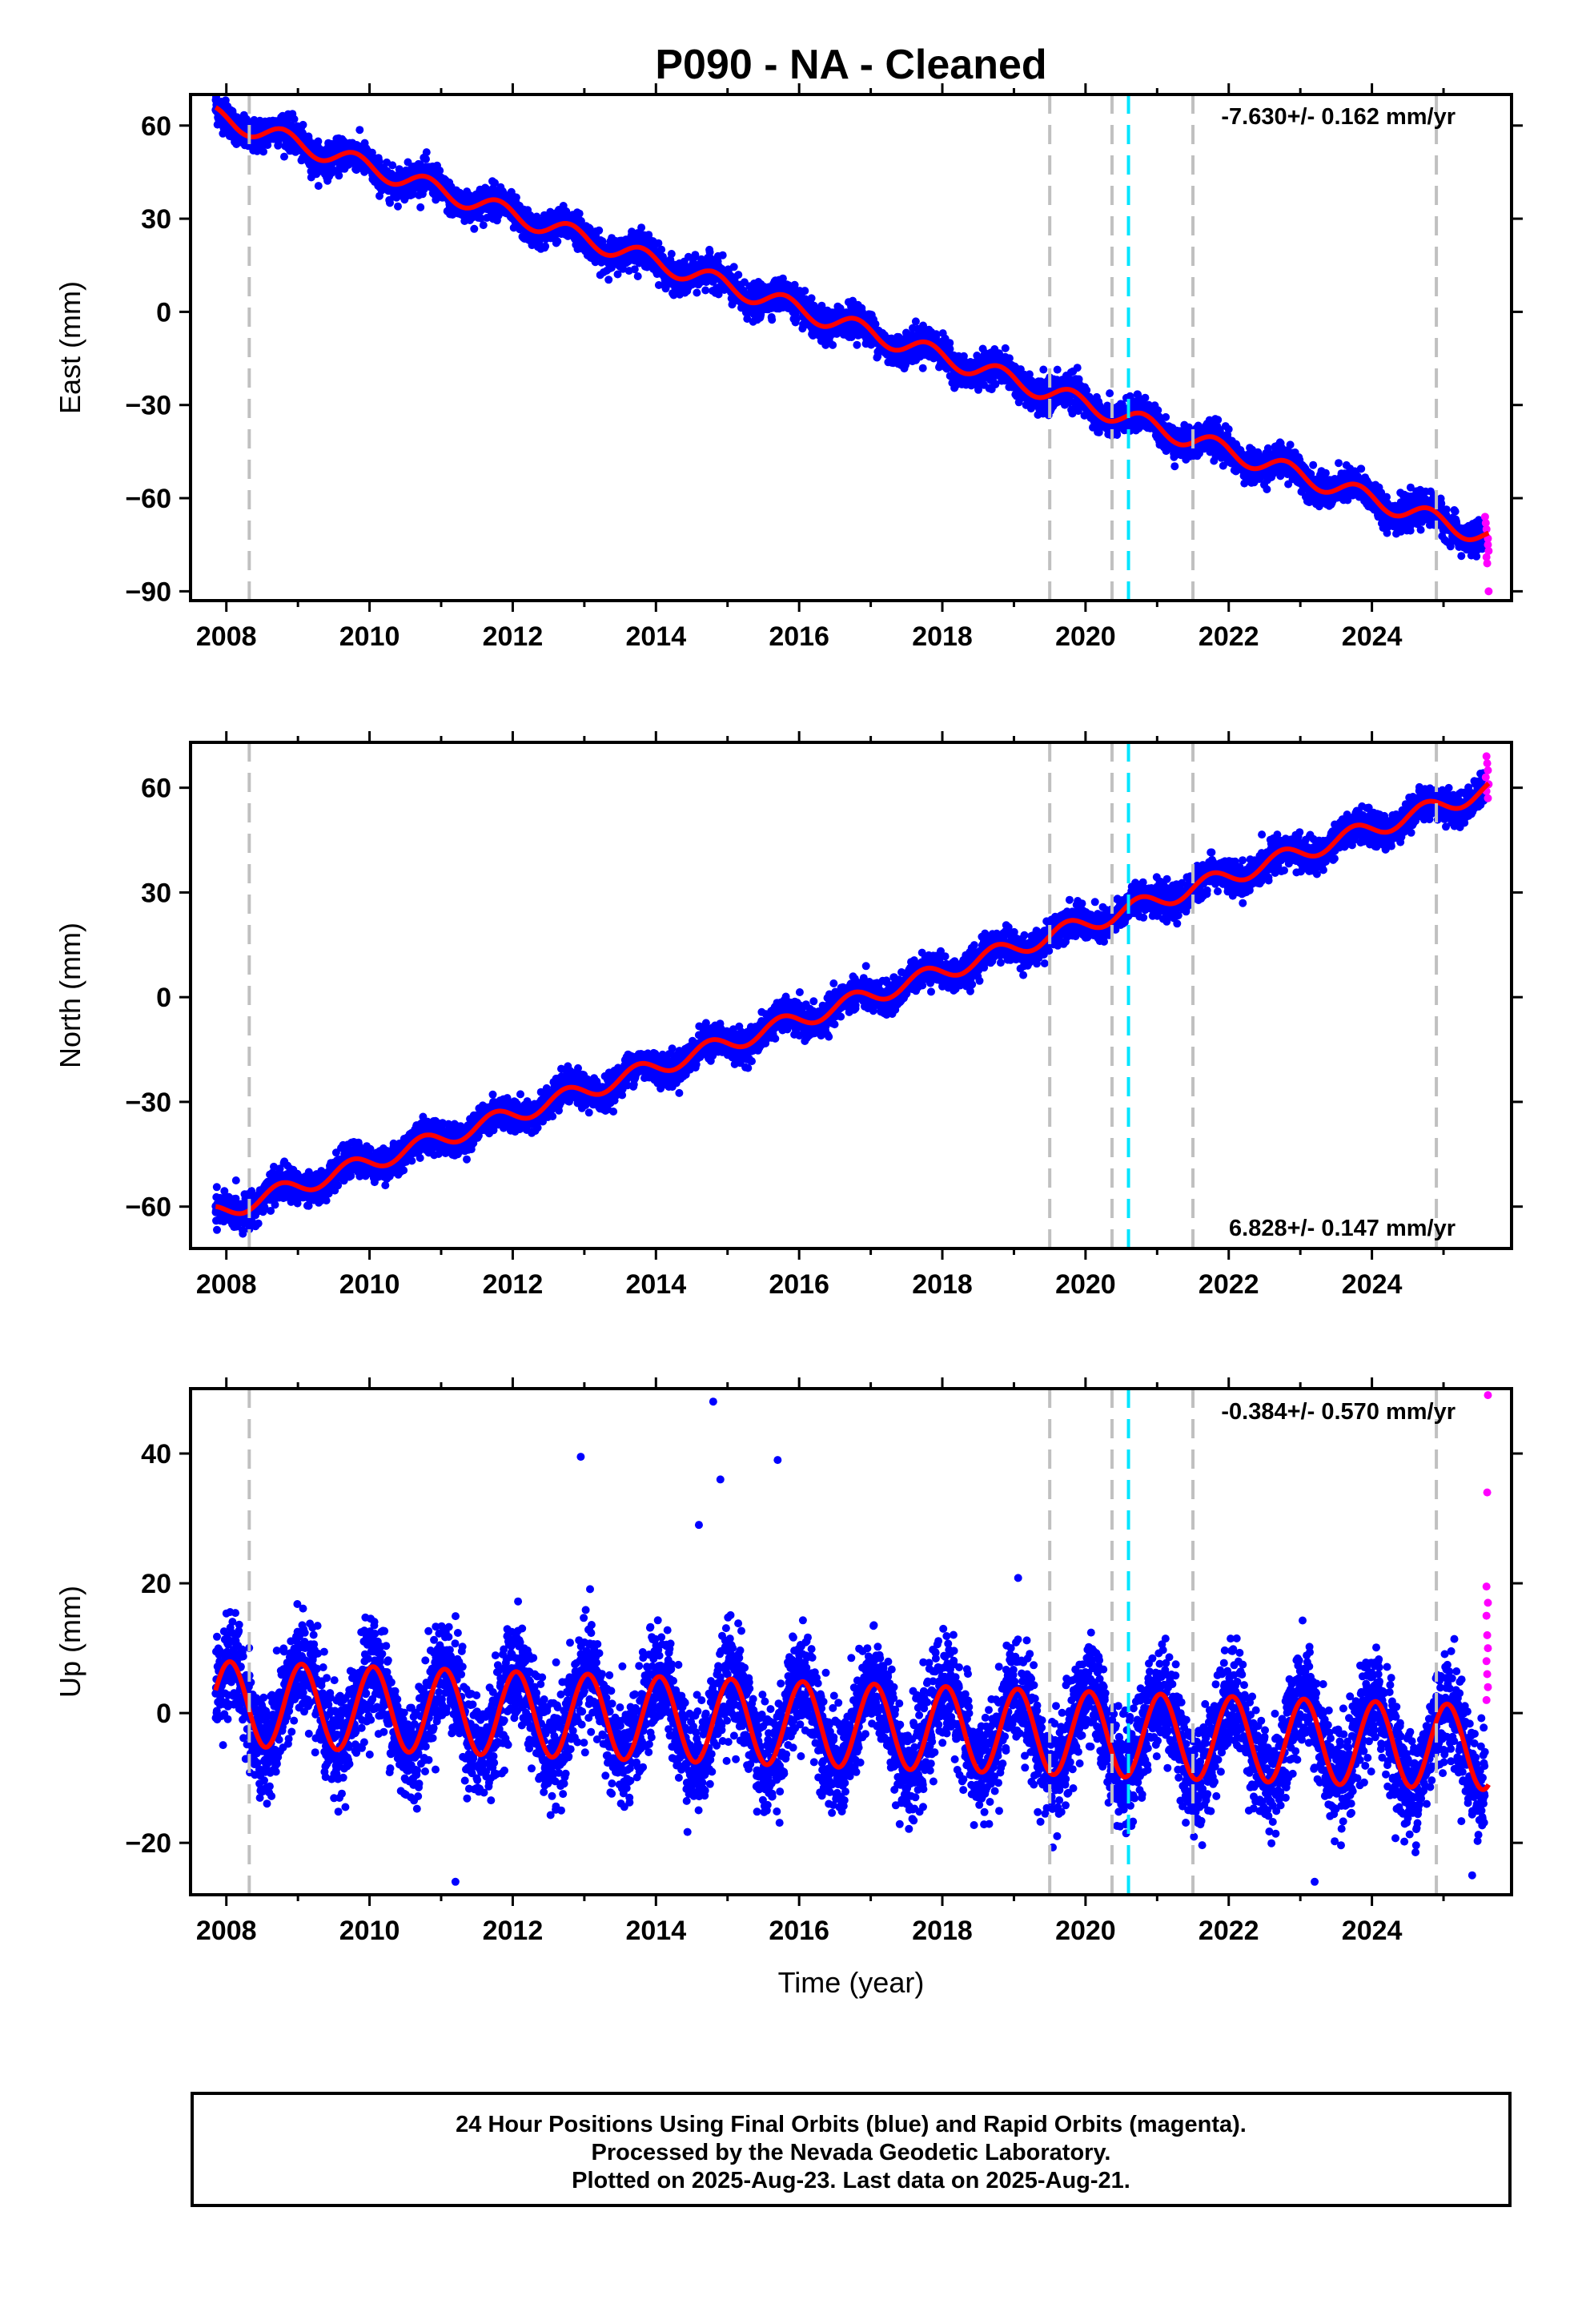 This screenshot has height=2324, width=1582. I want to click on figure-title: P090 - NA - Cleaned, so click(850, 65).